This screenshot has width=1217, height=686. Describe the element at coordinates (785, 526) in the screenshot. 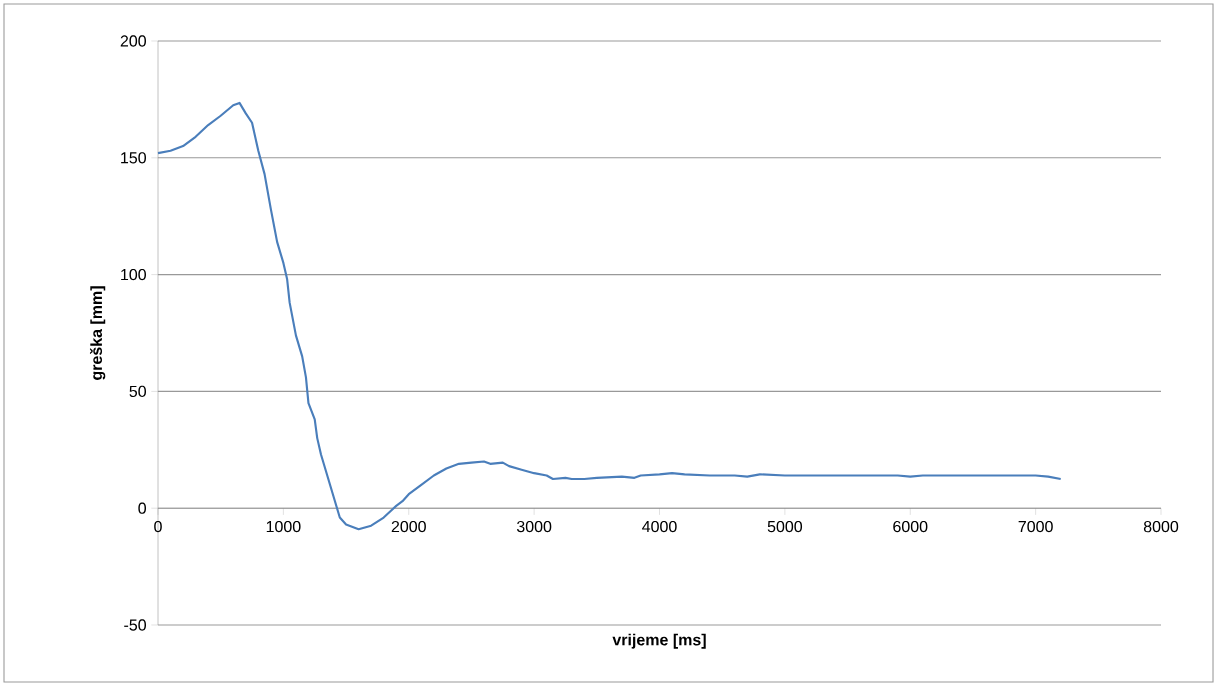

I see `x-tick-label: 5000` at that location.